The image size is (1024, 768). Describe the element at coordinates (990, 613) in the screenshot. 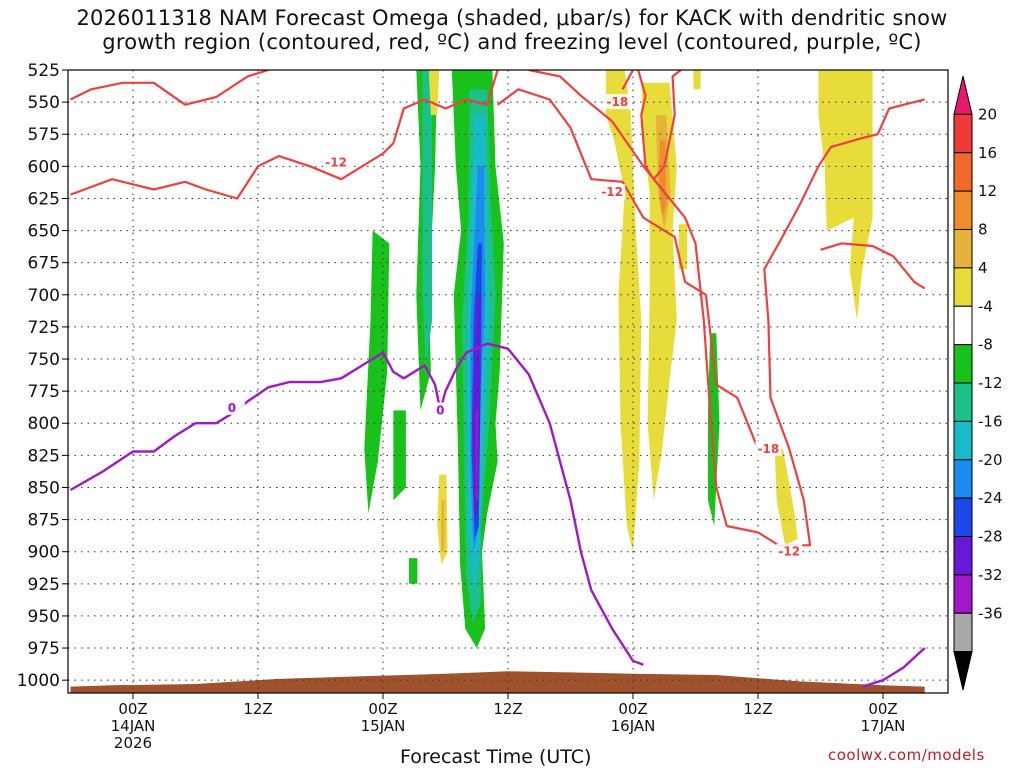

I see `colorbar-label: -36` at that location.